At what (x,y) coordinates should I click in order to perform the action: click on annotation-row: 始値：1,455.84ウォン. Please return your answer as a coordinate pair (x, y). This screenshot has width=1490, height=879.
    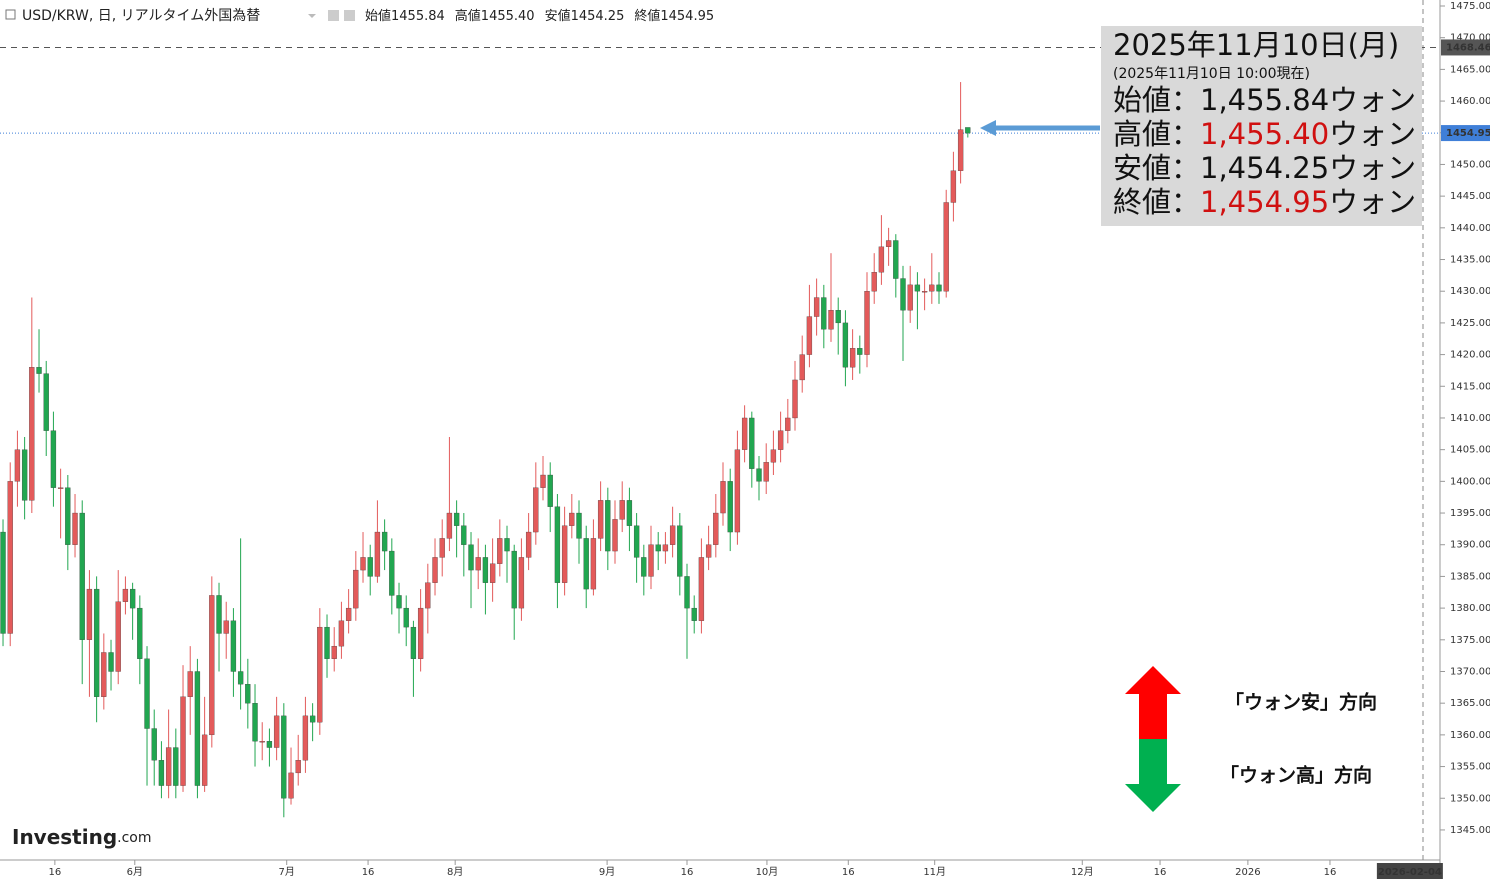
    Looking at the image, I should click on (1264, 100).